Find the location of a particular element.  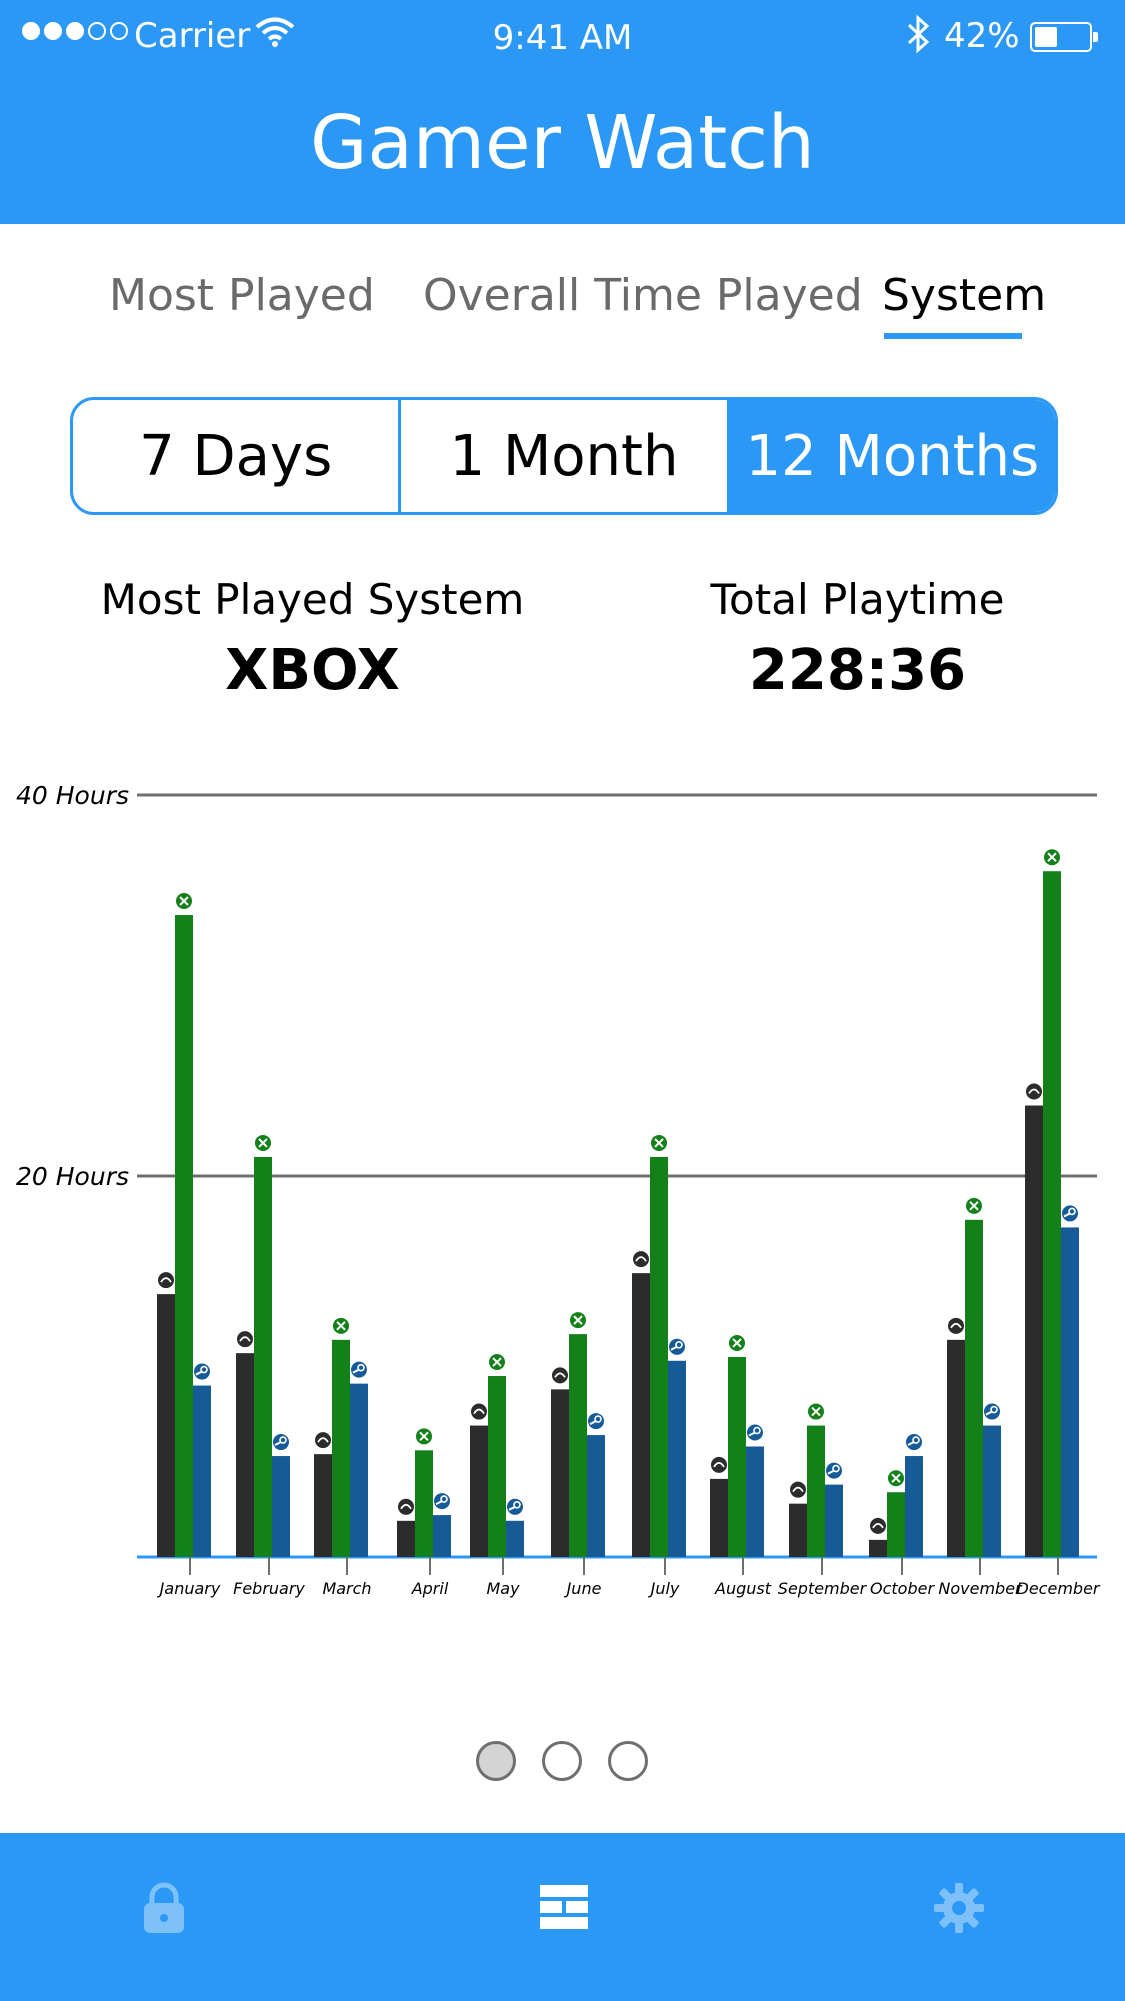

range-1-month-button: 1 Month is located at coordinates (565, 456).